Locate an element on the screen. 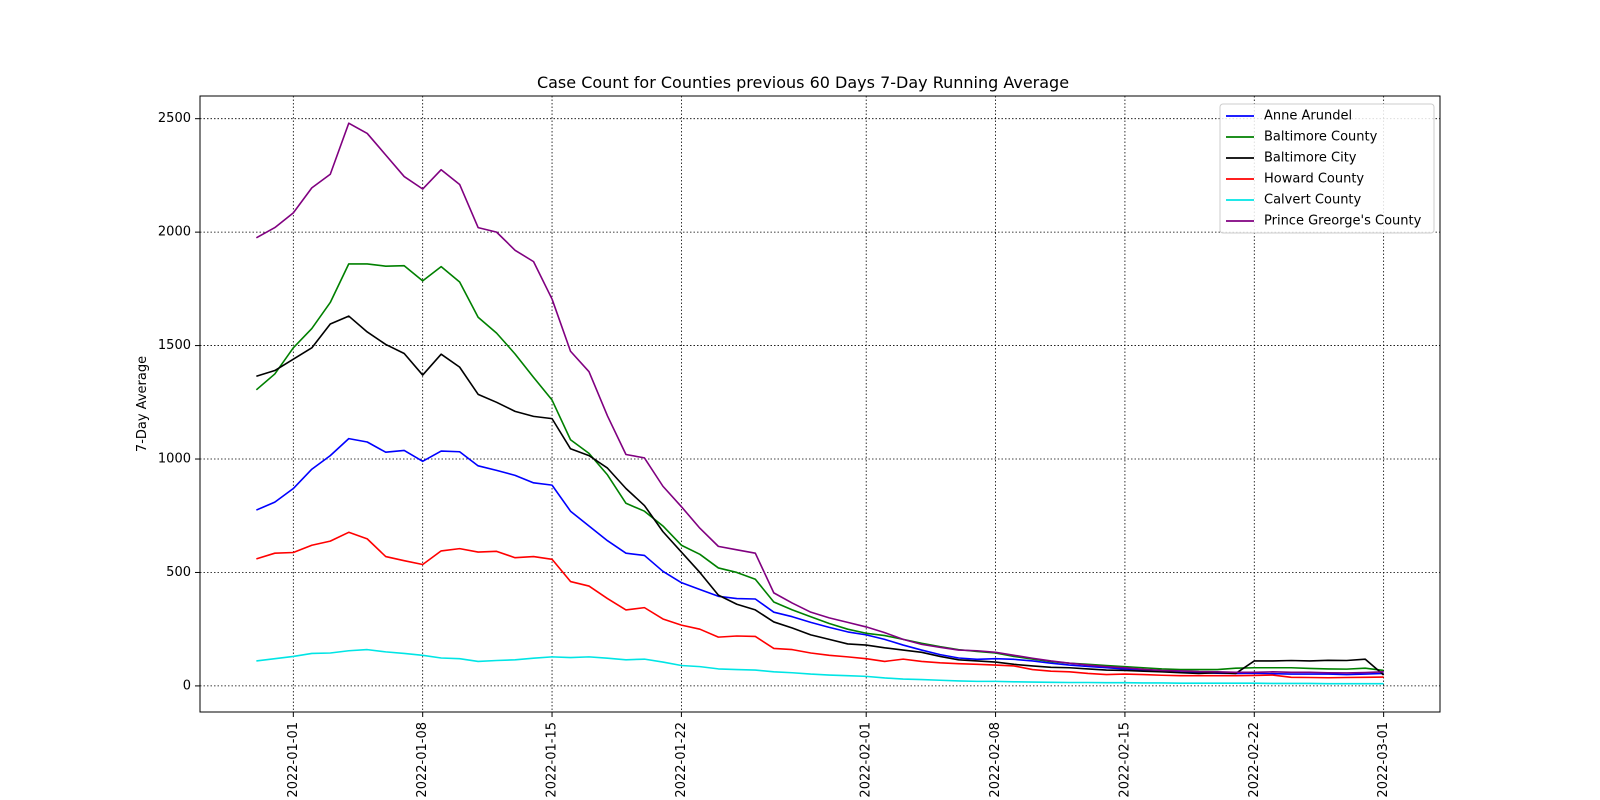 The width and height of the screenshot is (1600, 800). y-tick-label: 2500 is located at coordinates (174, 118).